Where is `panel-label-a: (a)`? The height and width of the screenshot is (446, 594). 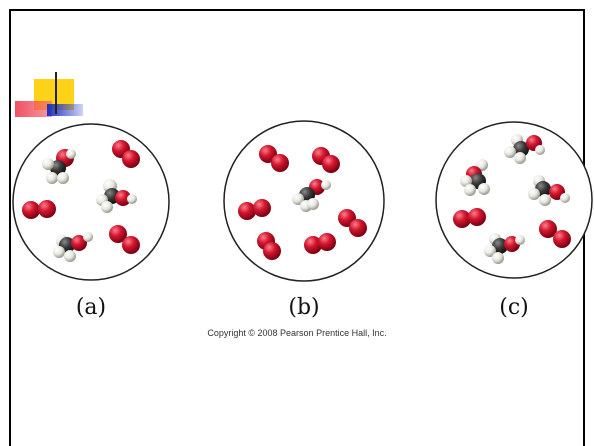
panel-label-a: (a) is located at coordinates (91, 307).